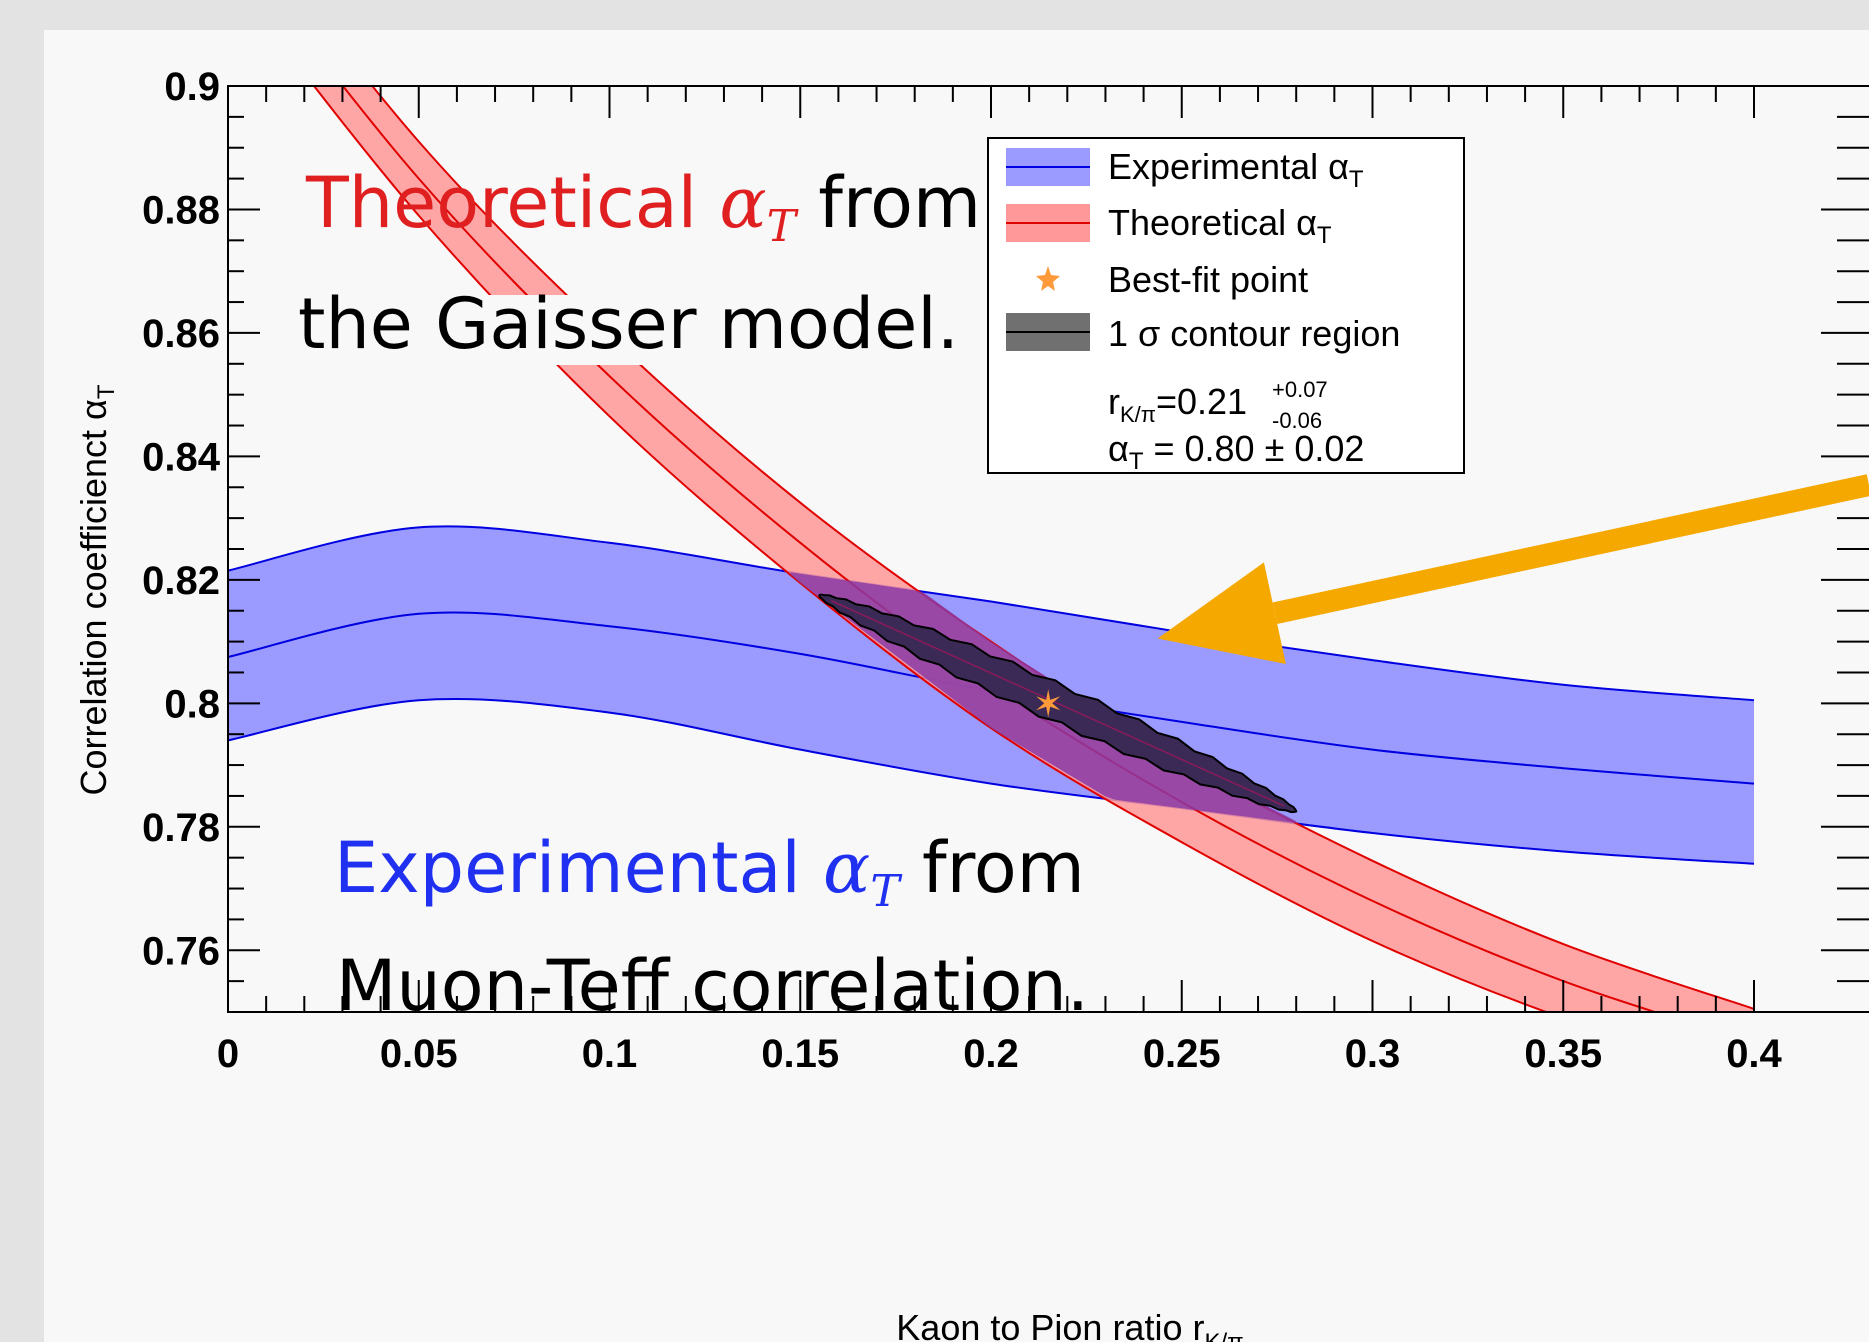 This screenshot has height=1342, width=1869. I want to click on x-tick-label: 0.2, so click(991, 1054).